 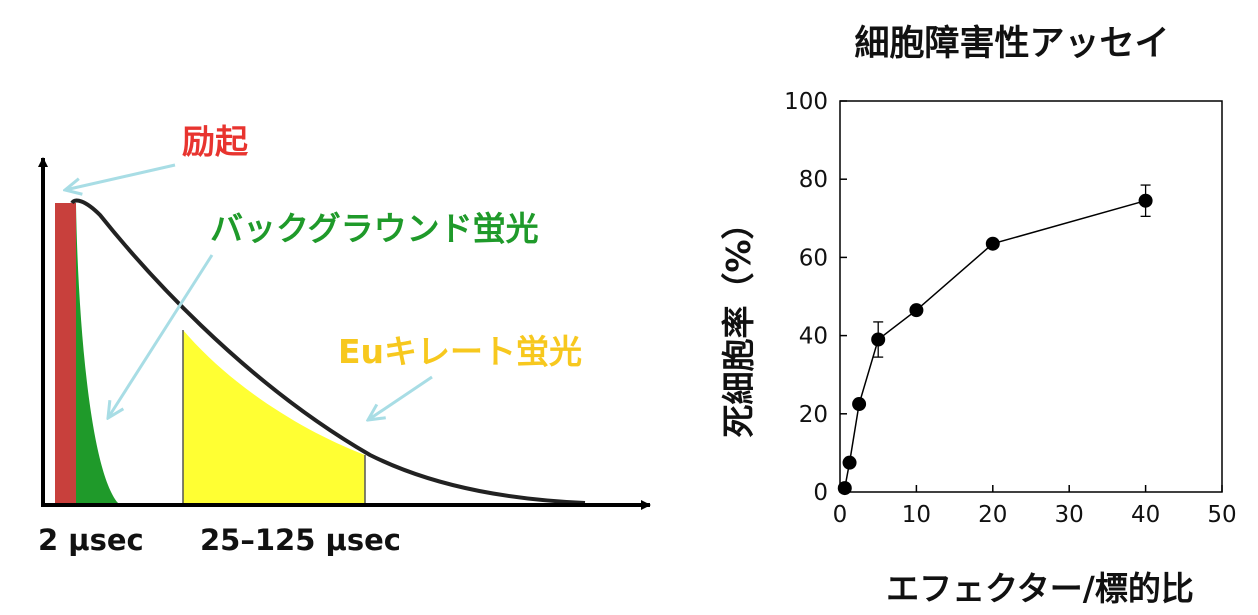 What do you see at coordinates (995, 344) in the screenshot?
I see `data-points` at bounding box center [995, 344].